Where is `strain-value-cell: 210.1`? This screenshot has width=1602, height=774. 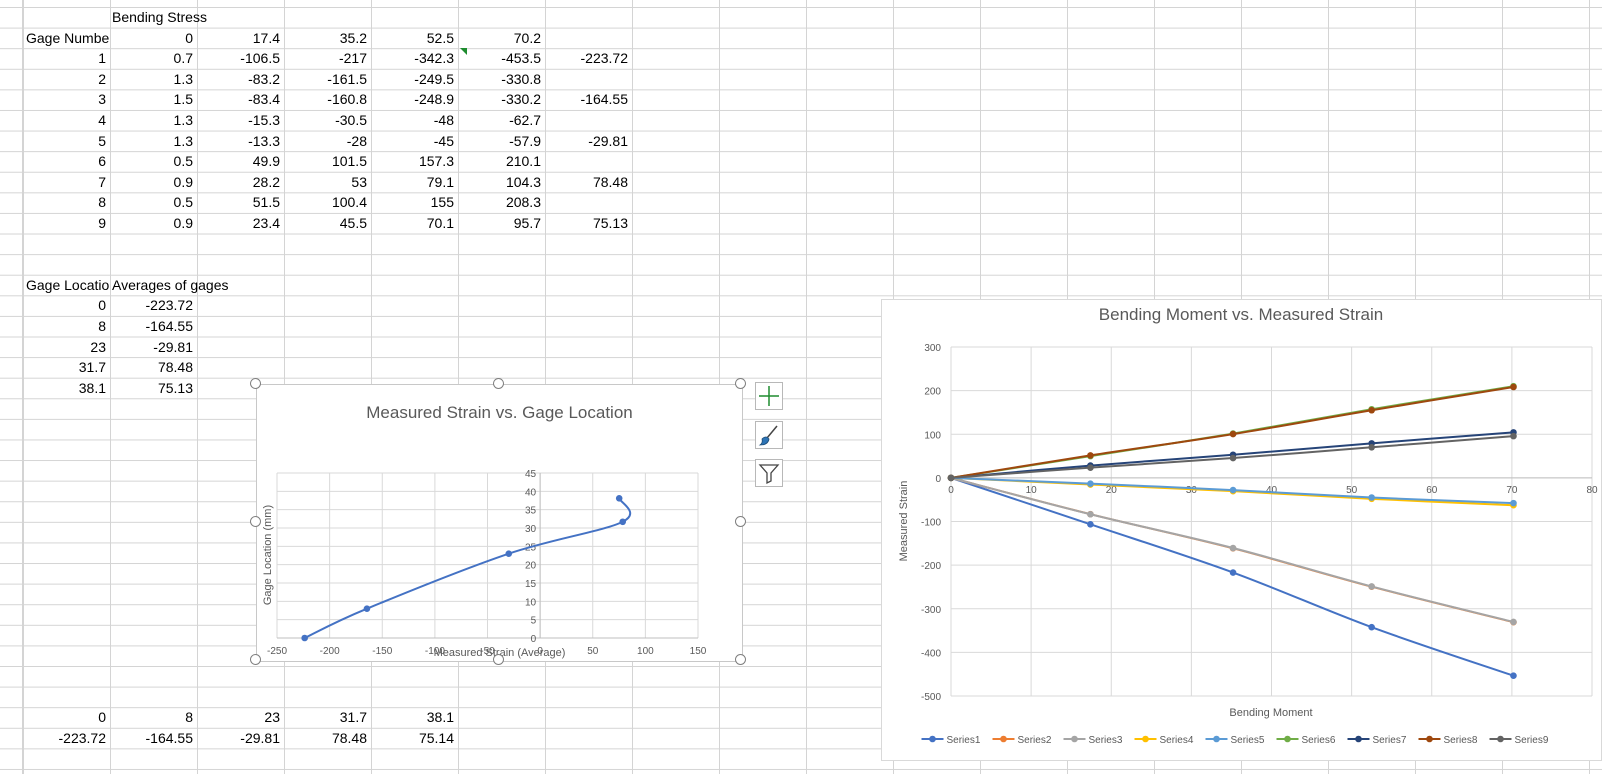
strain-value-cell: 210.1 is located at coordinates (523, 161).